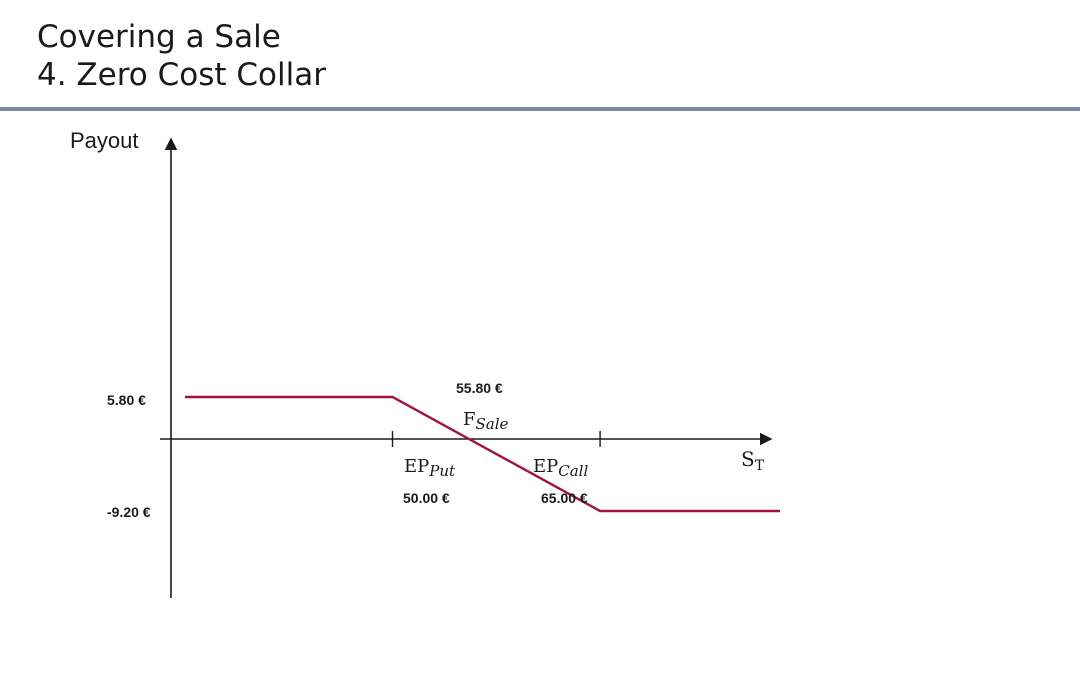 The image size is (1080, 673). What do you see at coordinates (469, 419) in the screenshot?
I see `f-sale-label-main: F` at bounding box center [469, 419].